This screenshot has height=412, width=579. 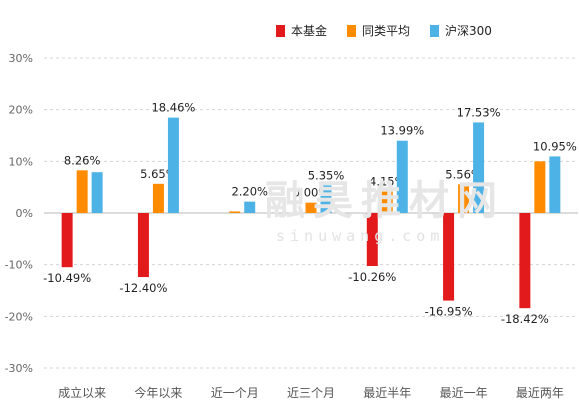 I want to click on data-label: 4.15%, so click(x=387, y=182).